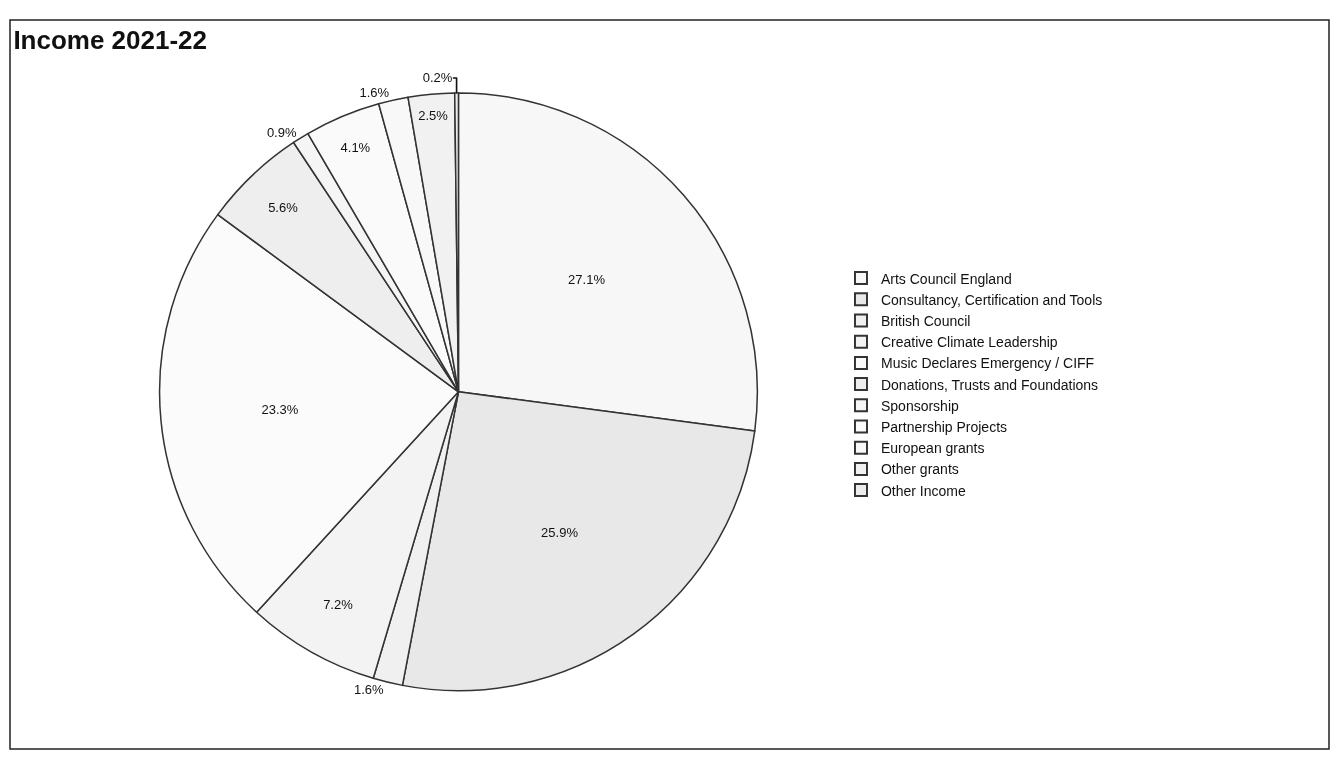  I want to click on legend-label: Music Declares Emergency / CIFF, so click(987, 363).